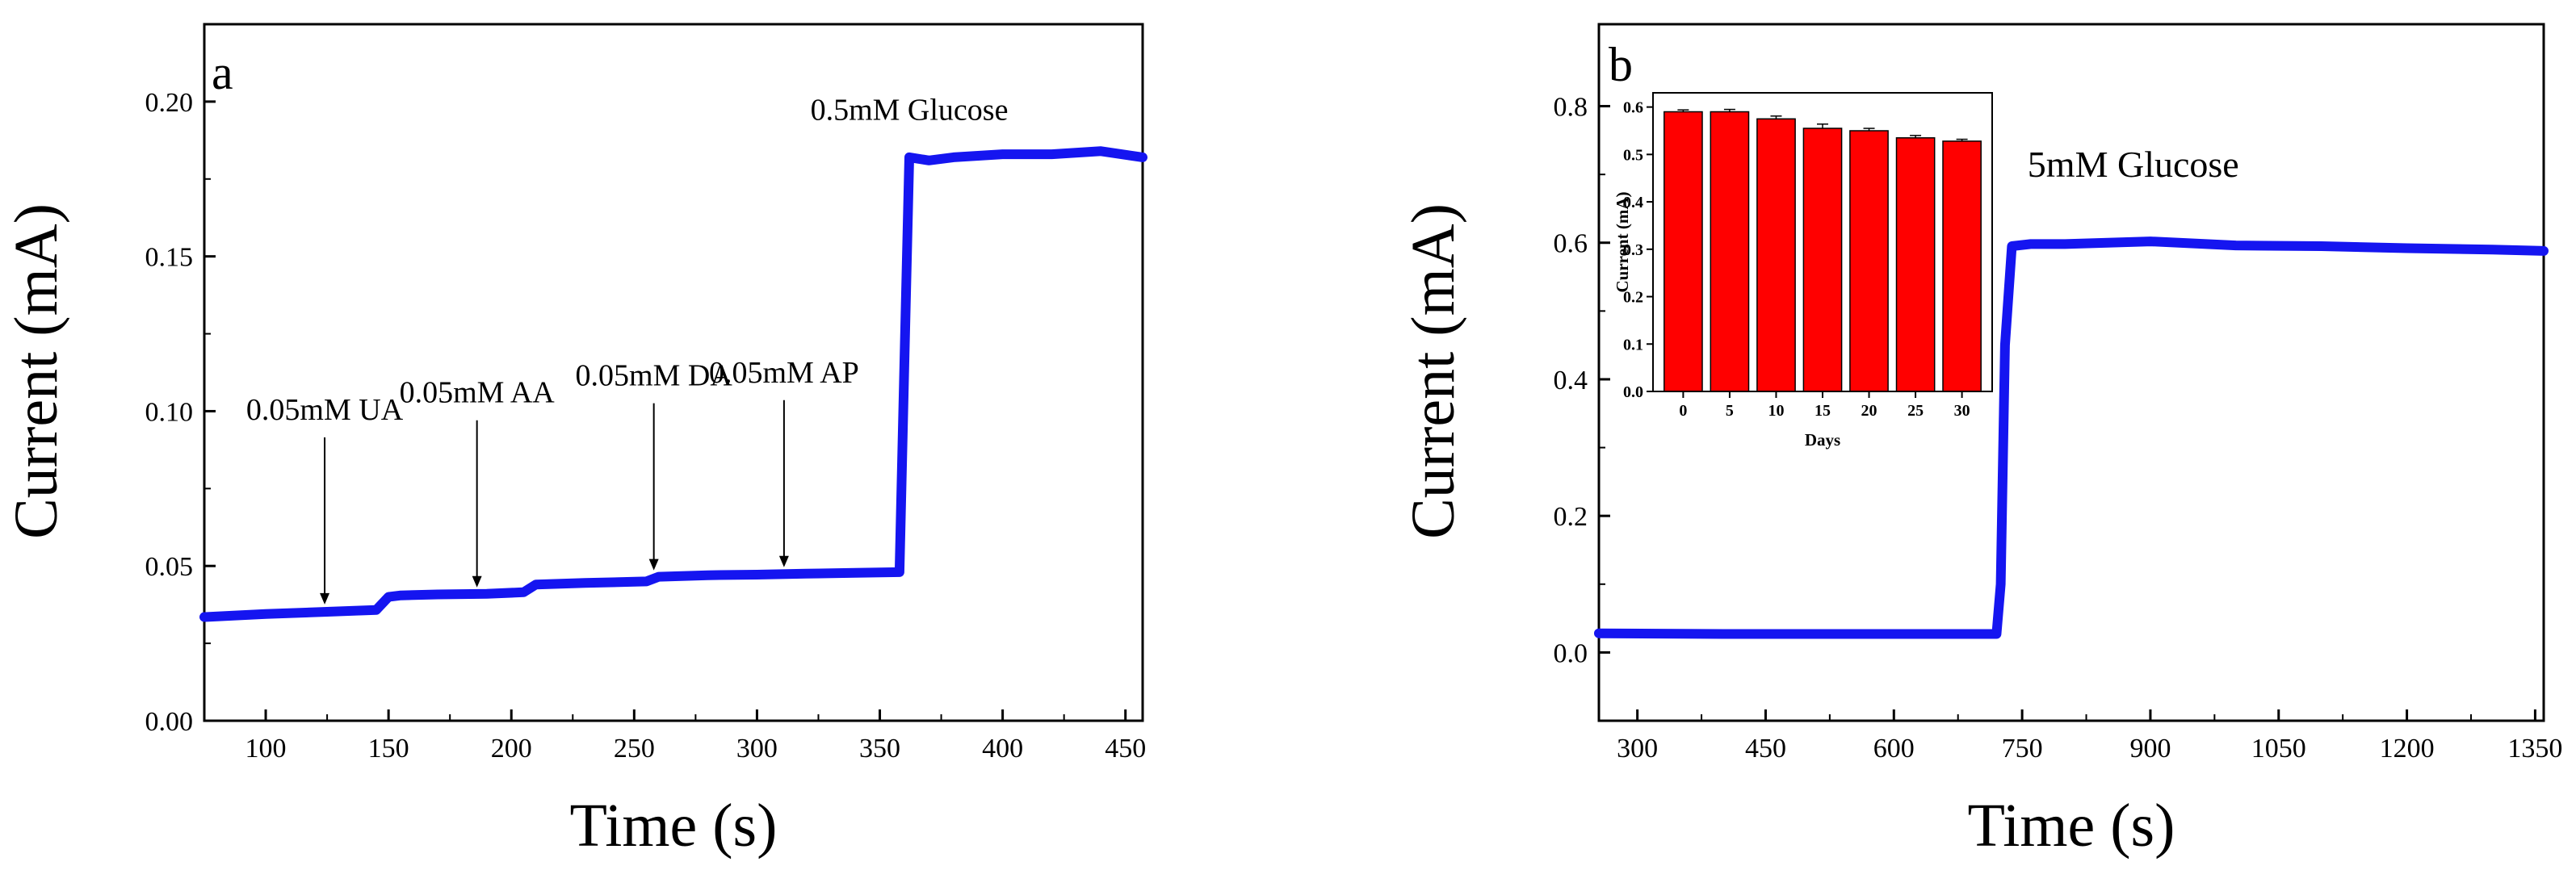  I want to click on inset-y-tick-label: 0.0, so click(1633, 392).